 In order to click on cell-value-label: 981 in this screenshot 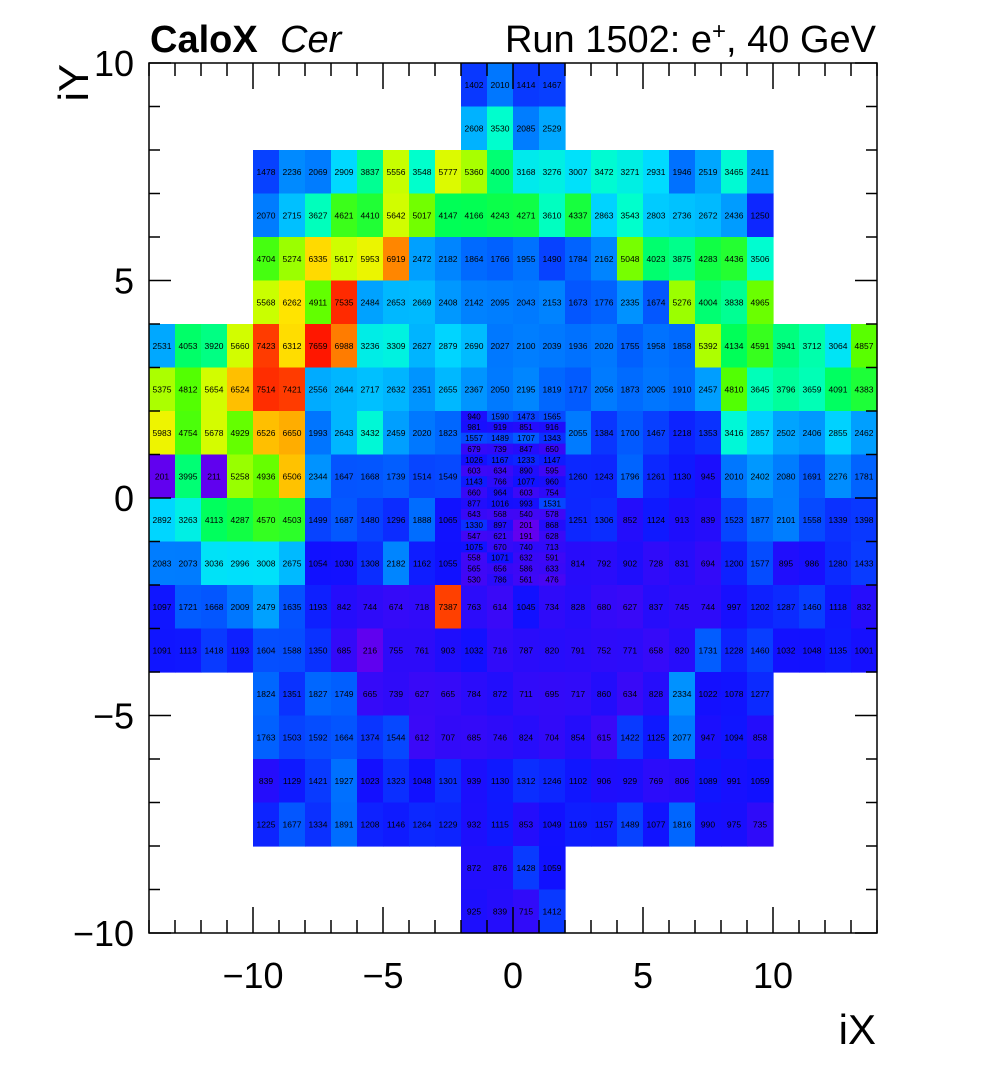, I will do `click(474, 427)`.